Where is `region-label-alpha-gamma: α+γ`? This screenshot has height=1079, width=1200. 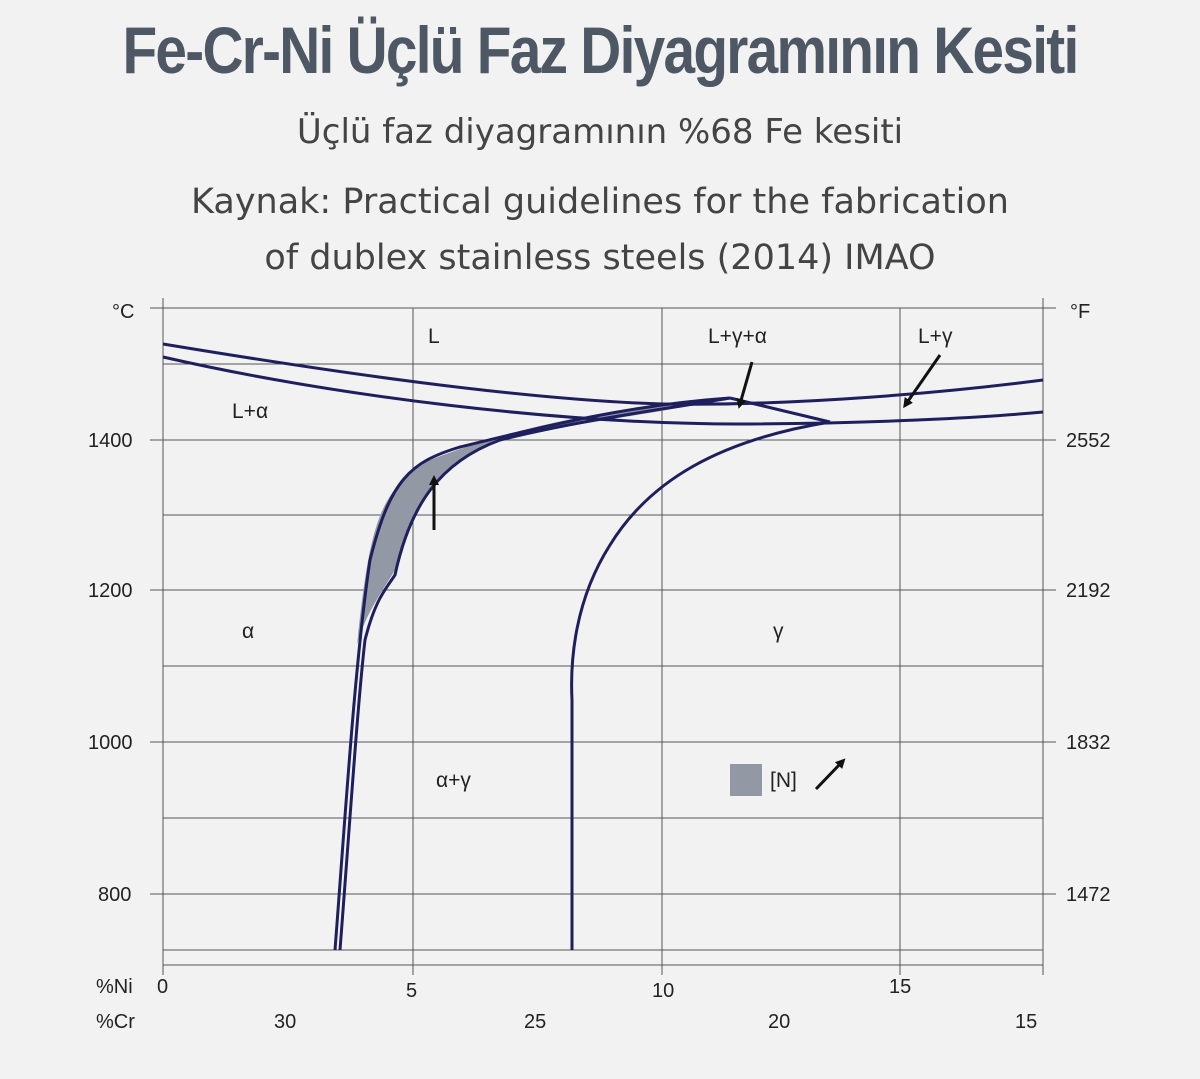 region-label-alpha-gamma: α+γ is located at coordinates (453, 780).